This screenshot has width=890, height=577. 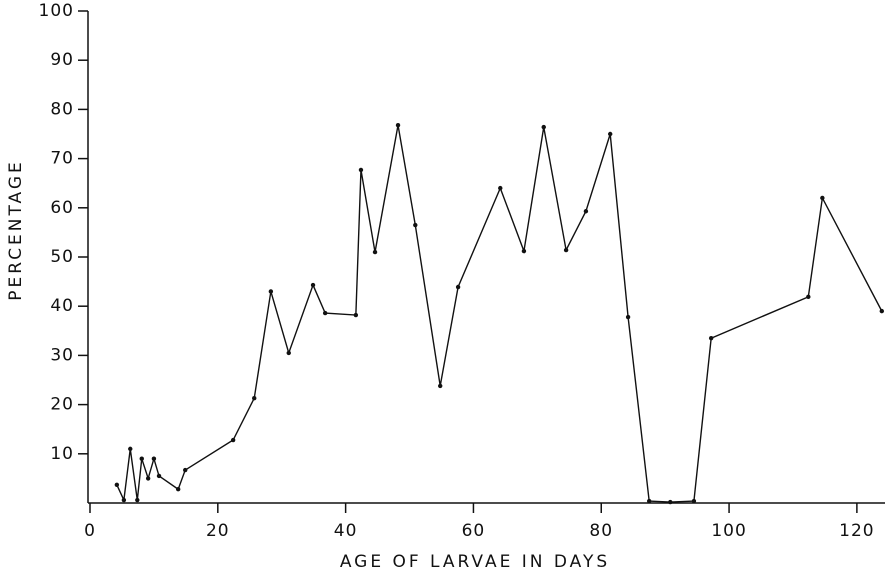 I want to click on x-axis-label: AGE OF LARVAE IN DAYS, so click(x=475, y=562).